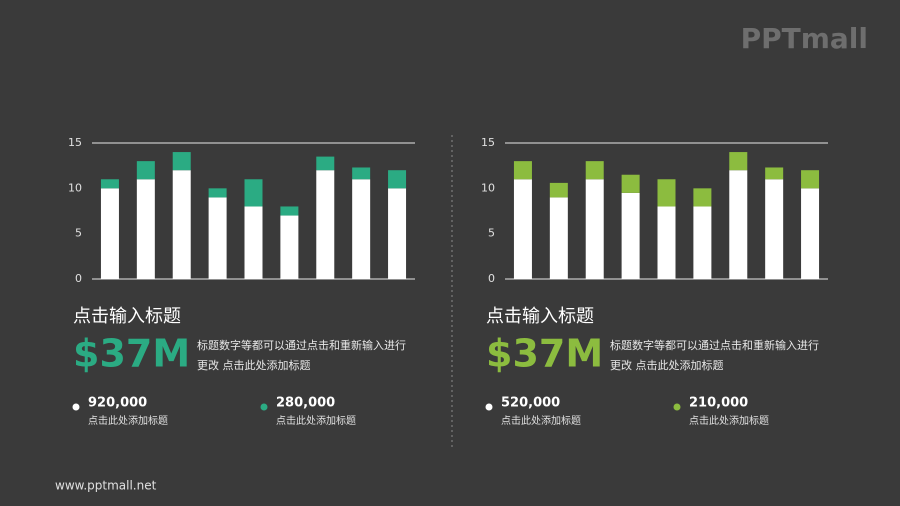 This screenshot has width=900, height=506. What do you see at coordinates (718, 403) in the screenshot?
I see `stat-figure: 210,000` at bounding box center [718, 403].